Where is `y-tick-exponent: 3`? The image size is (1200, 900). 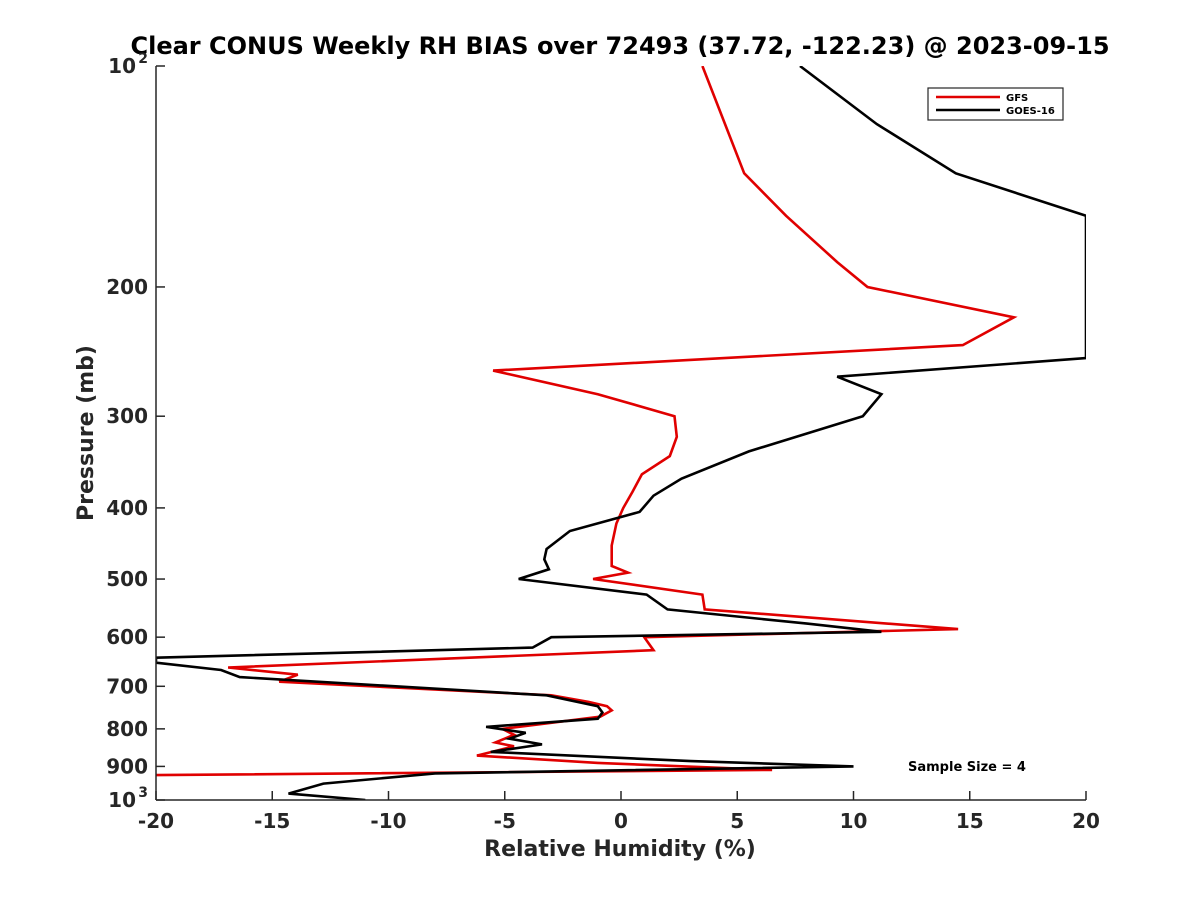 y-tick-exponent: 3 is located at coordinates (143, 793).